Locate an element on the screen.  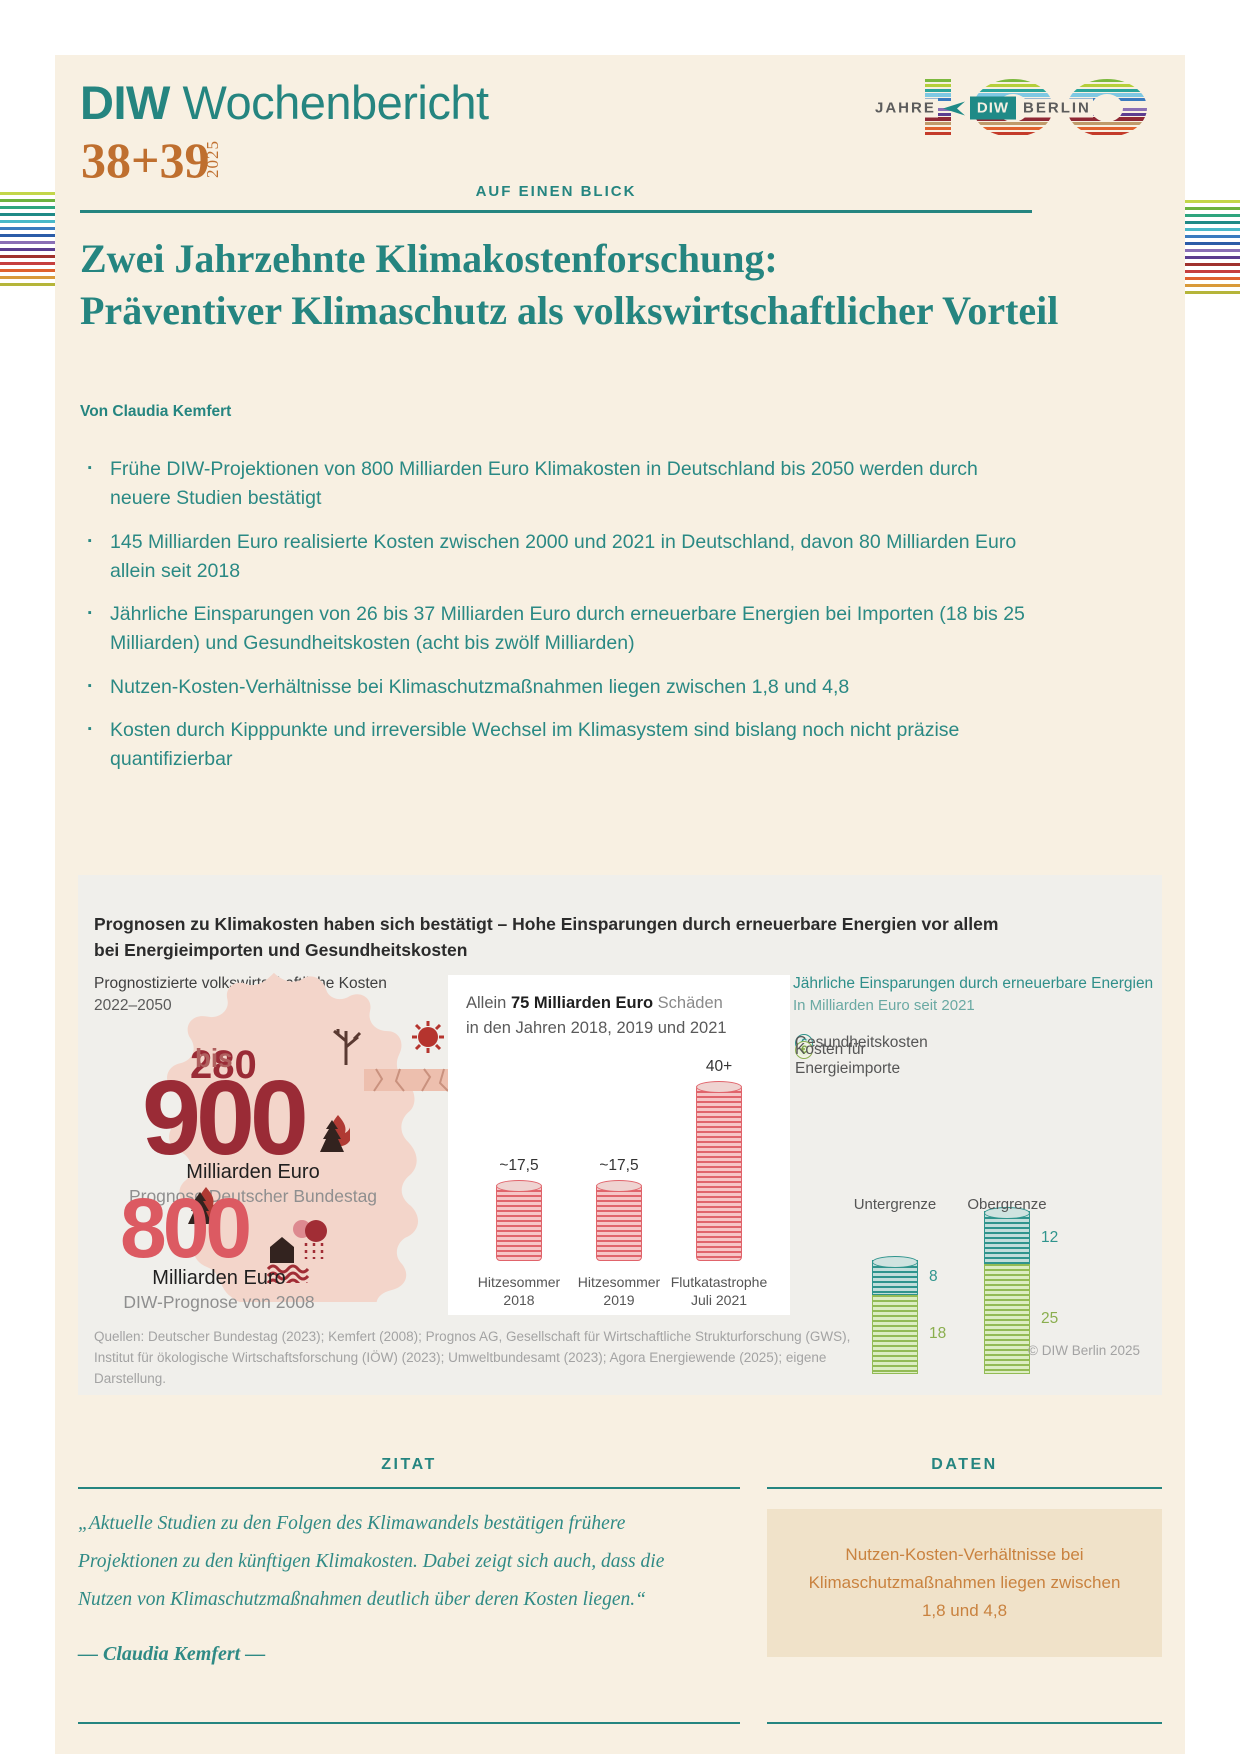
segment-value-label: 12 is located at coordinates (1050, 1237).